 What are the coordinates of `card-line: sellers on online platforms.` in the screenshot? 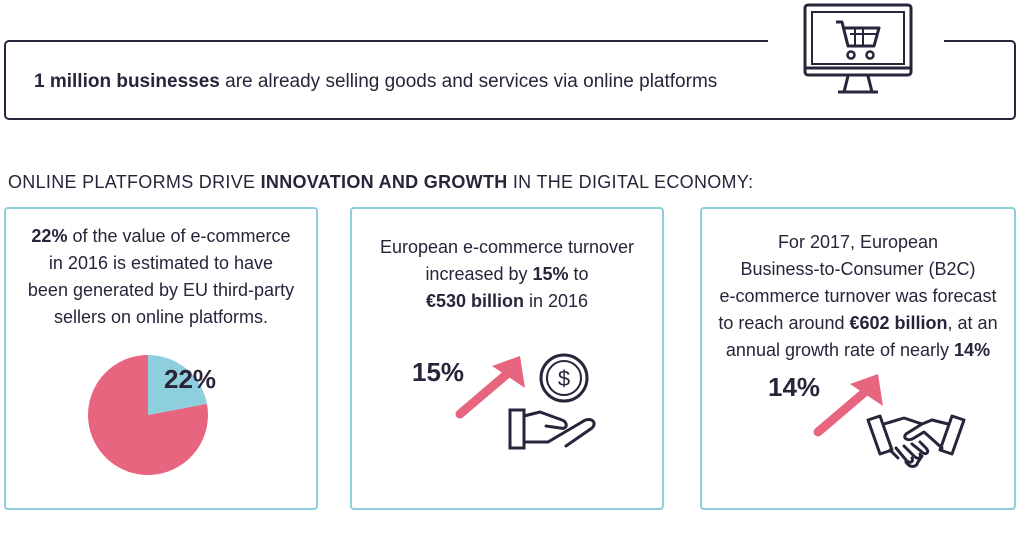 It's located at (161, 317).